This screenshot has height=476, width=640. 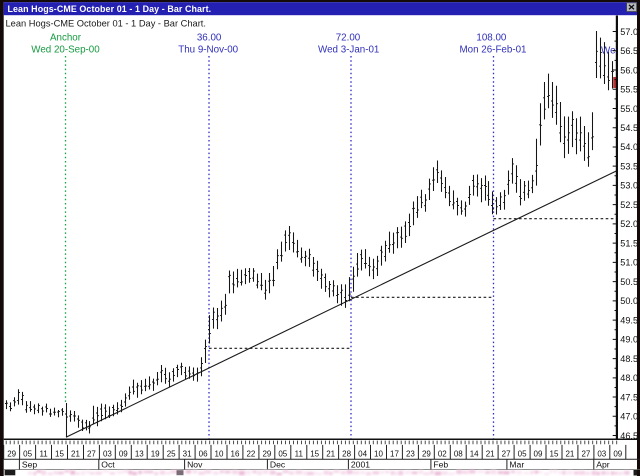 I want to click on svg-text: 56.5, so click(x=629, y=51).